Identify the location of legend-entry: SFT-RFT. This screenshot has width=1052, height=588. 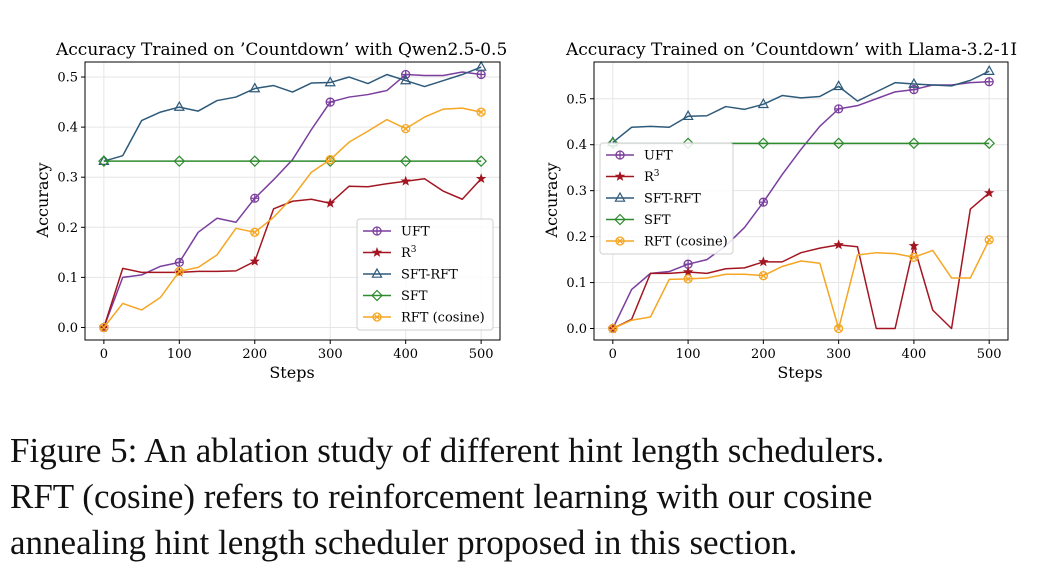
(410, 275).